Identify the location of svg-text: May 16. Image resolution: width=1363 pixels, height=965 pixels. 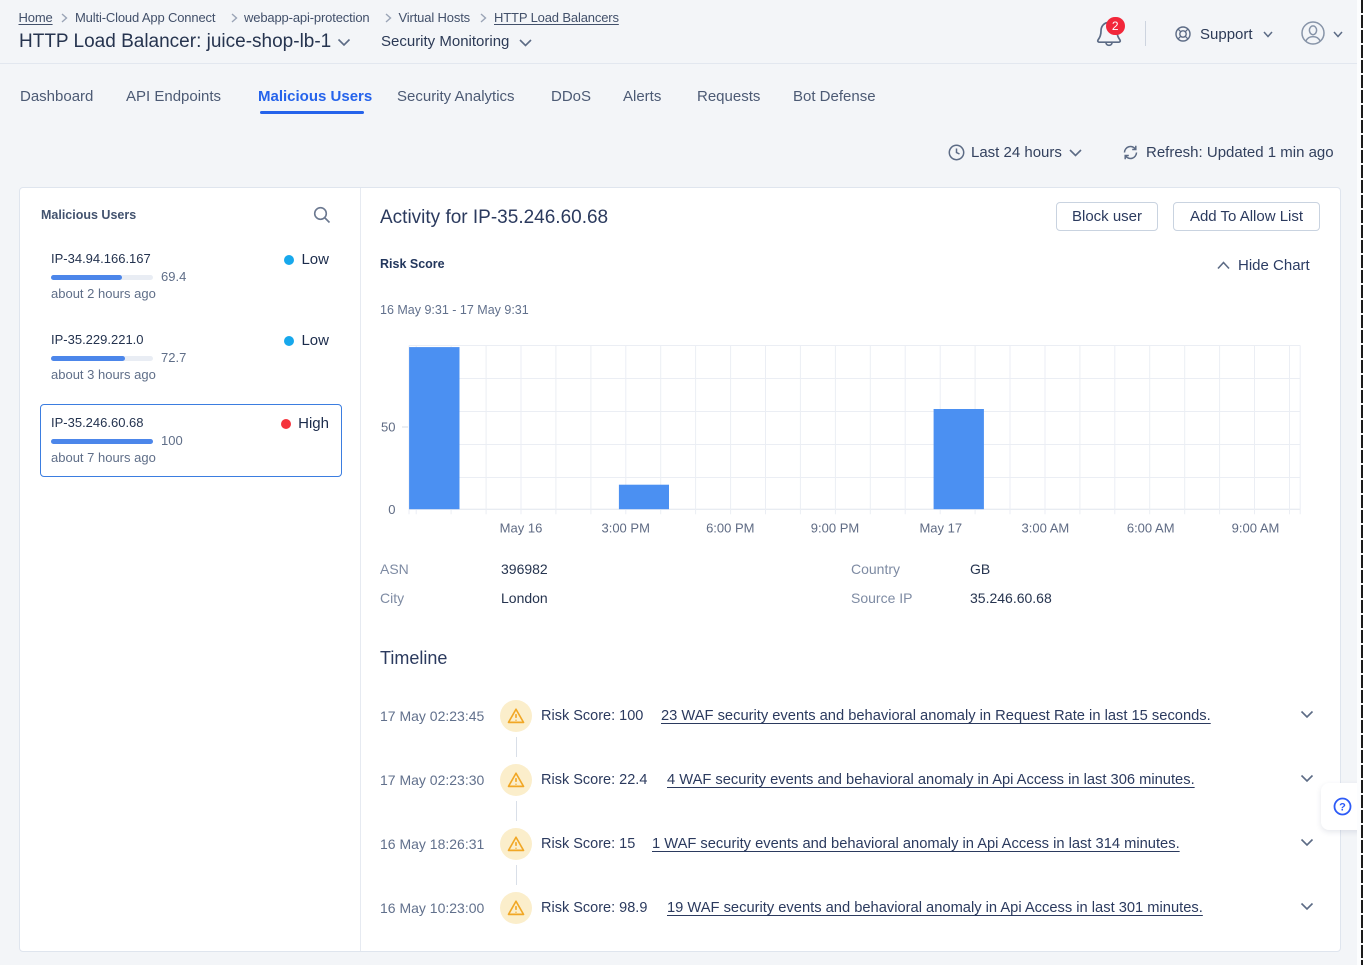
(521, 528).